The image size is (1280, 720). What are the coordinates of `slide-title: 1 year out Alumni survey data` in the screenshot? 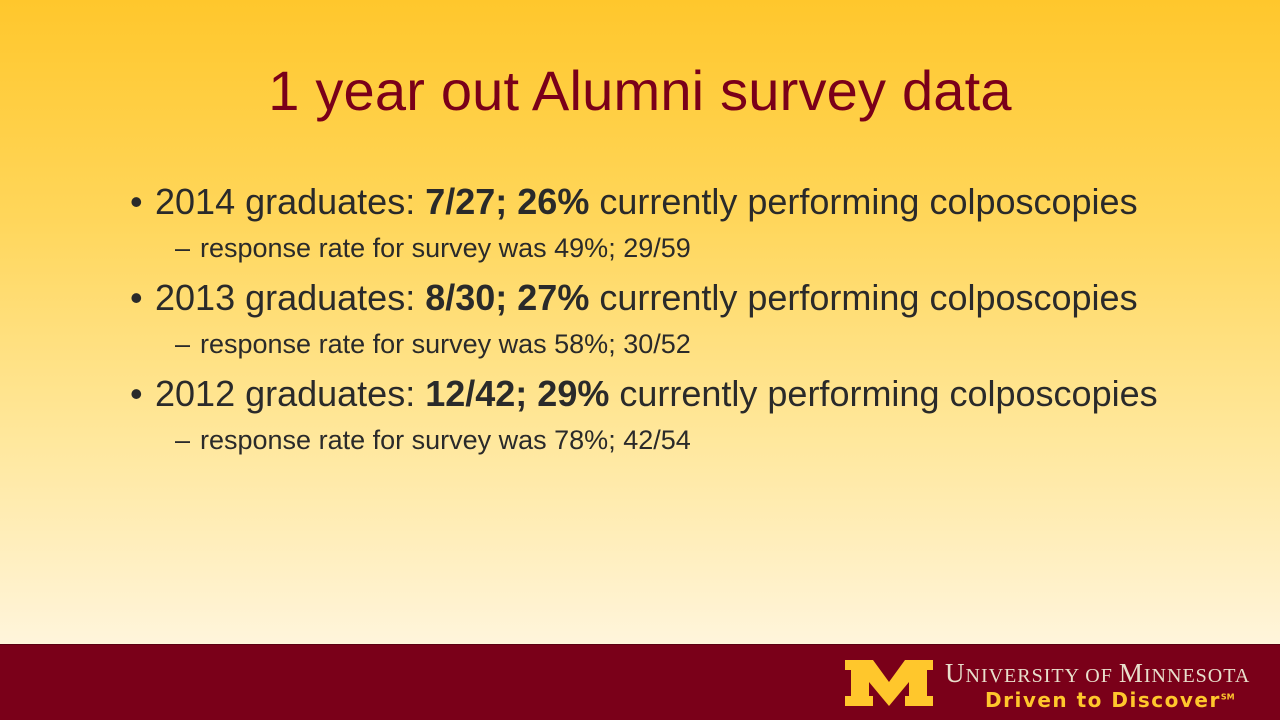 It's located at (640, 90).